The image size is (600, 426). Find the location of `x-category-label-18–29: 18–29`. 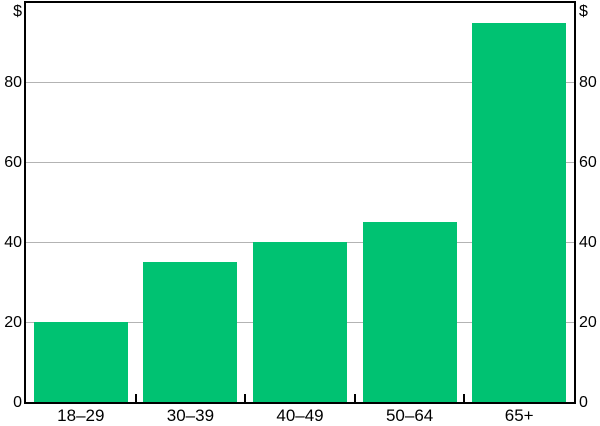

x-category-label-18–29: 18–29 is located at coordinates (81, 415).